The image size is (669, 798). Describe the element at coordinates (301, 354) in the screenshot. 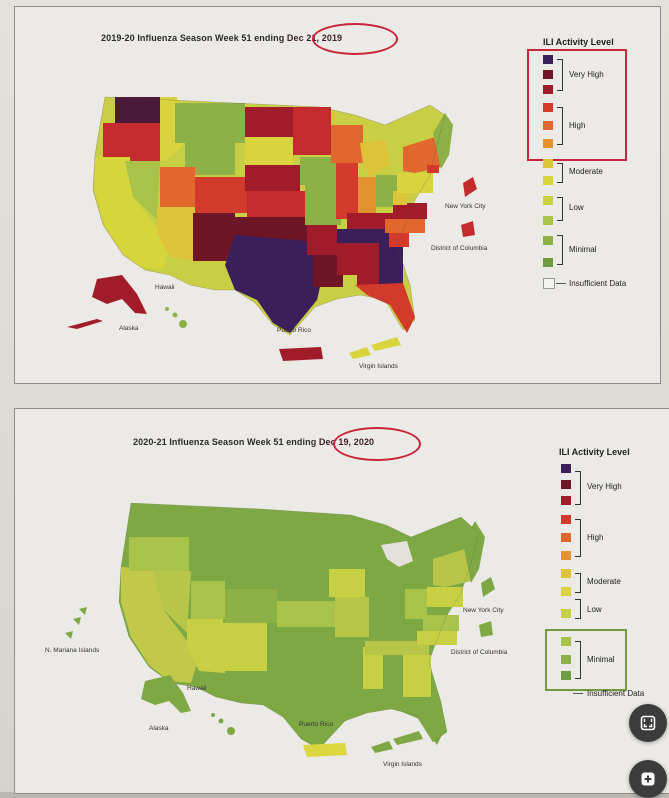

I see `puerto-rico-2019` at that location.